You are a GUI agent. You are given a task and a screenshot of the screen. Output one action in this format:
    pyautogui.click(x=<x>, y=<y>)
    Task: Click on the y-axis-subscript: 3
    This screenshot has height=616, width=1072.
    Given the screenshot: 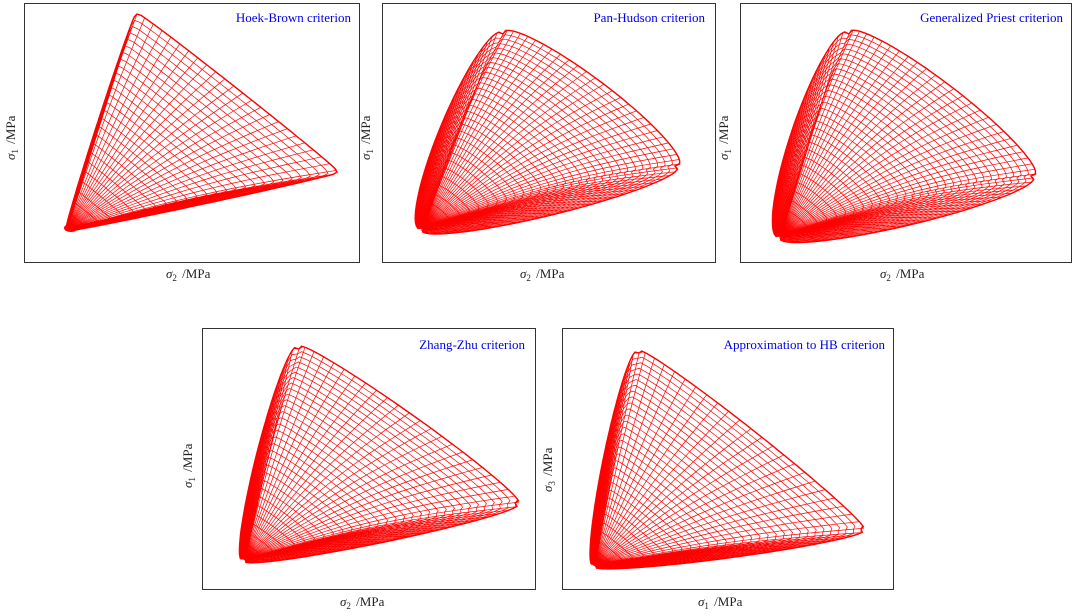 What is the action you would take?
    pyautogui.click(x=552, y=483)
    